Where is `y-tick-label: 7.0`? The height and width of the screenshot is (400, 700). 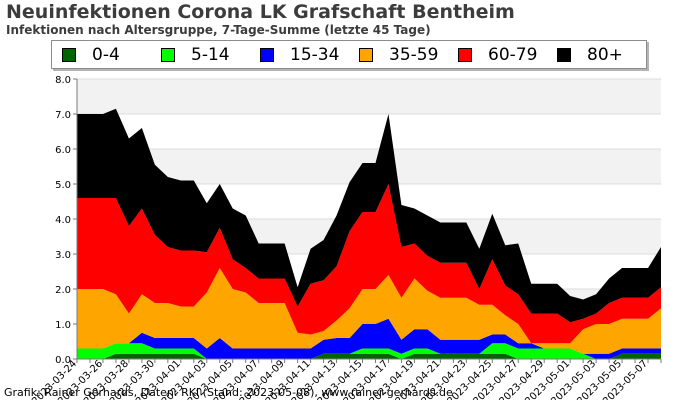 y-tick-label: 7.0 is located at coordinates (63, 115).